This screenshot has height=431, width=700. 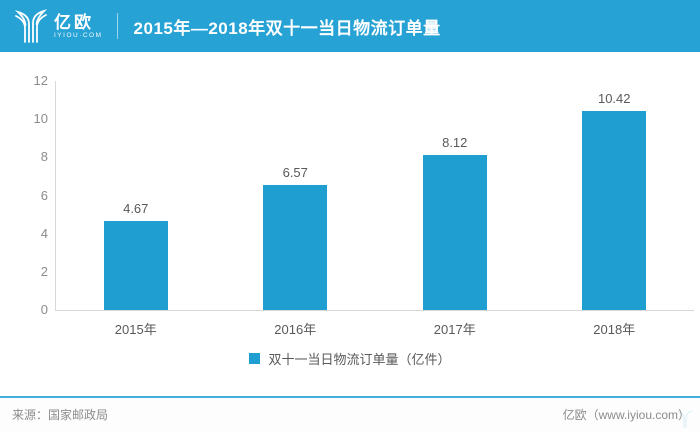 I want to click on bar-value-label: 4.67, so click(x=136, y=208).